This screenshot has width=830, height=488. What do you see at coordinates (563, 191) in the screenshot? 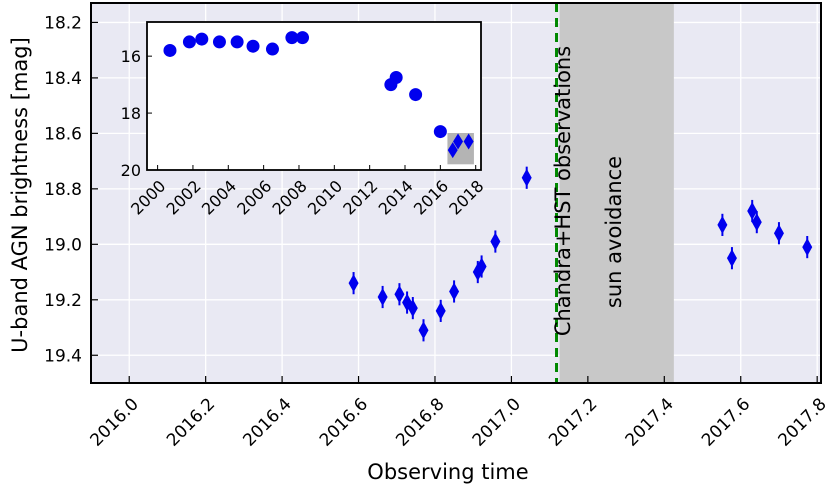
I see `vline-label: Chandra+HST observations` at bounding box center [563, 191].